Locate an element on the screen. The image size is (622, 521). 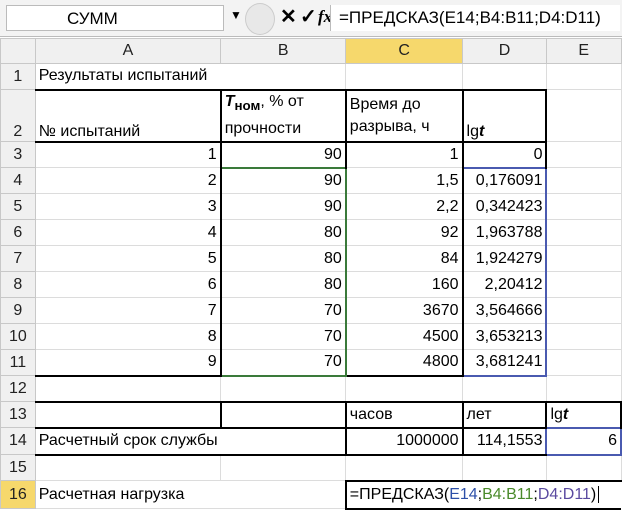
col-header-c: C is located at coordinates (404, 51).